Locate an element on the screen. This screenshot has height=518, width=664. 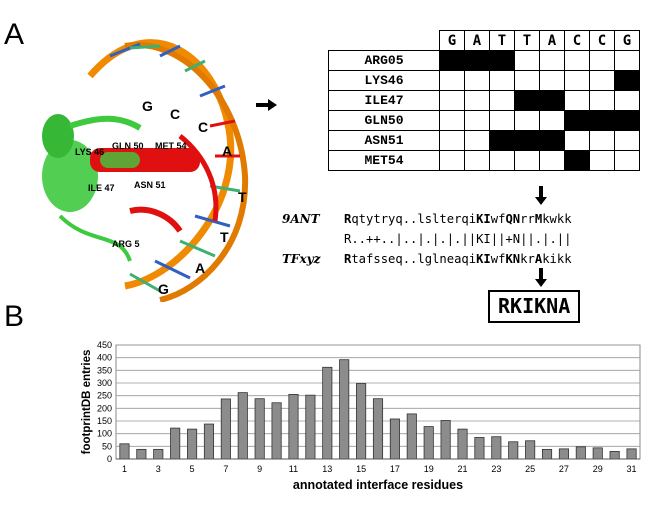
residue-label: ARG 5 is located at coordinates (126, 244).